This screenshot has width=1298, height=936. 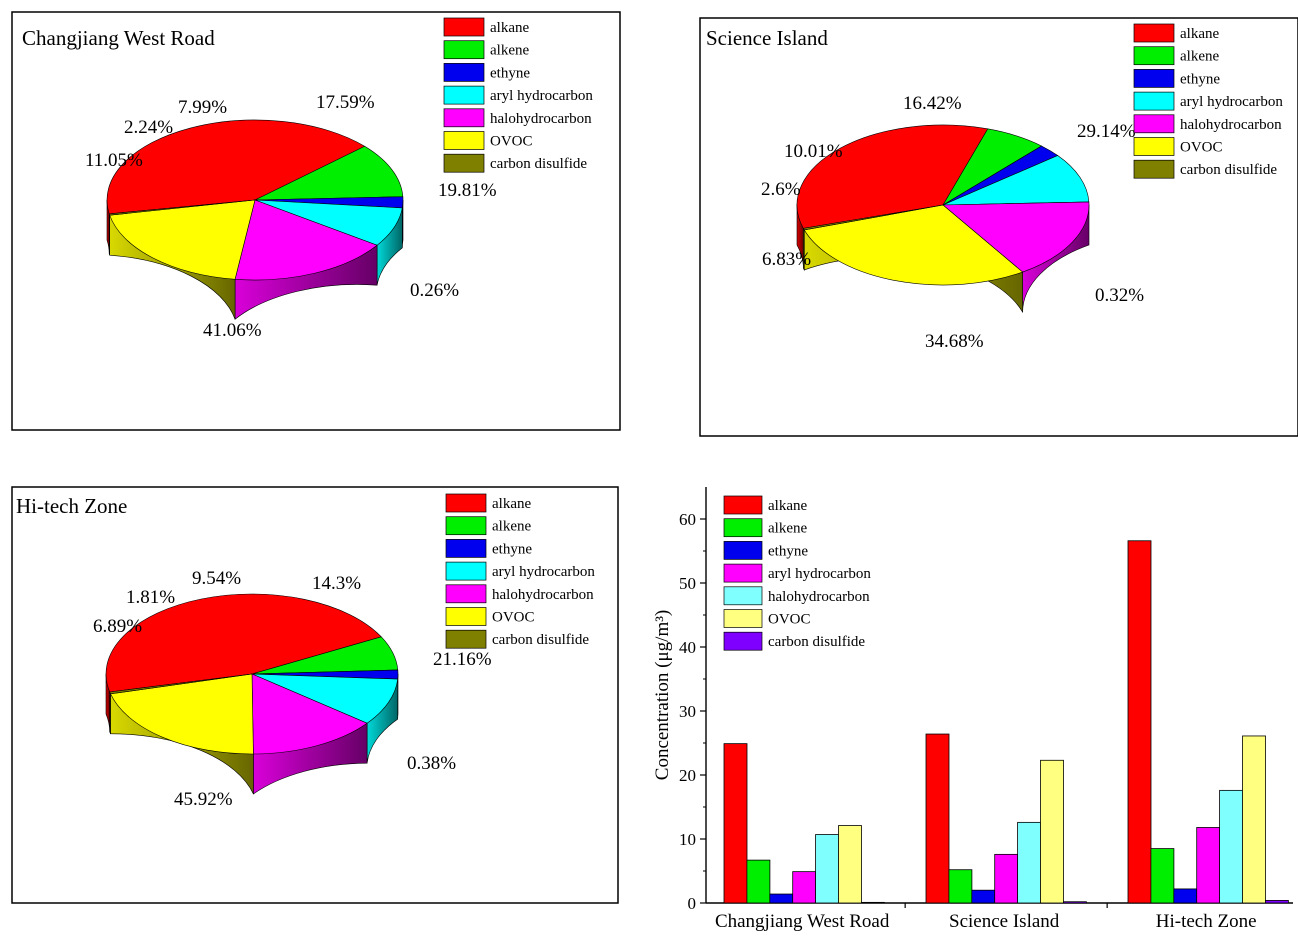 What do you see at coordinates (1254, 819) in the screenshot?
I see `bar-hi-tech-zone-ovoc` at bounding box center [1254, 819].